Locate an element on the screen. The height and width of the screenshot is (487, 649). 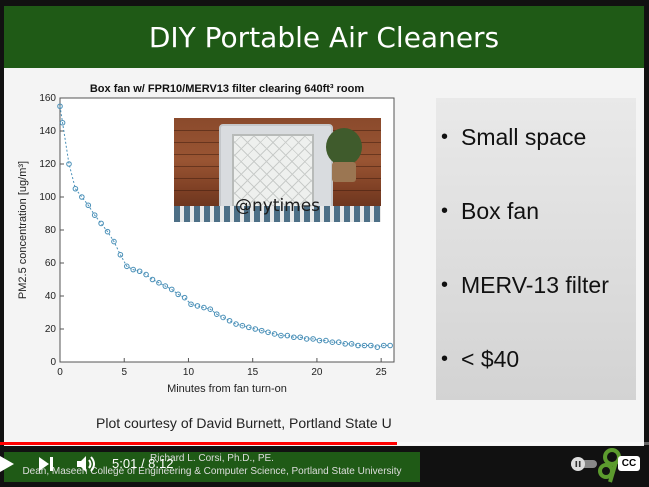
x-tick-label: 25 is located at coordinates (382, 372).